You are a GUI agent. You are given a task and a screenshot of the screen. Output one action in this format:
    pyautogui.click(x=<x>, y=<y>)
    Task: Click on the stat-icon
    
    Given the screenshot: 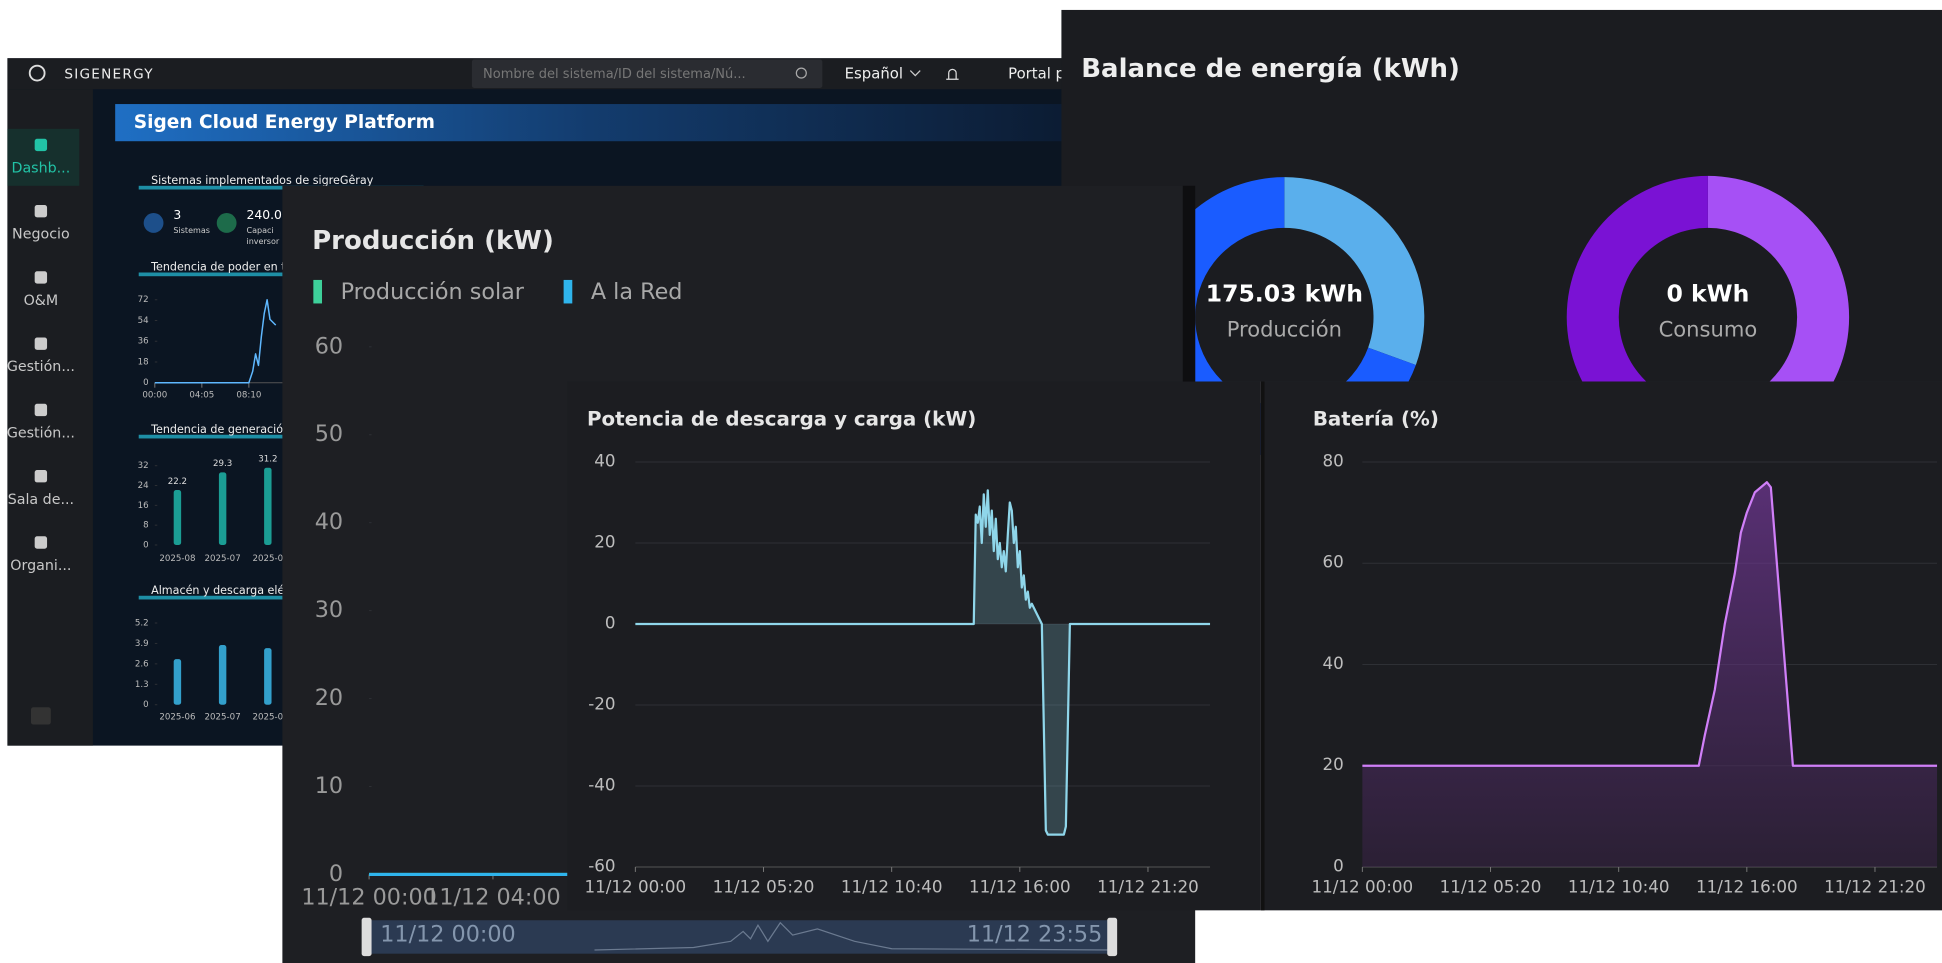 What is the action you would take?
    pyautogui.click(x=153, y=223)
    